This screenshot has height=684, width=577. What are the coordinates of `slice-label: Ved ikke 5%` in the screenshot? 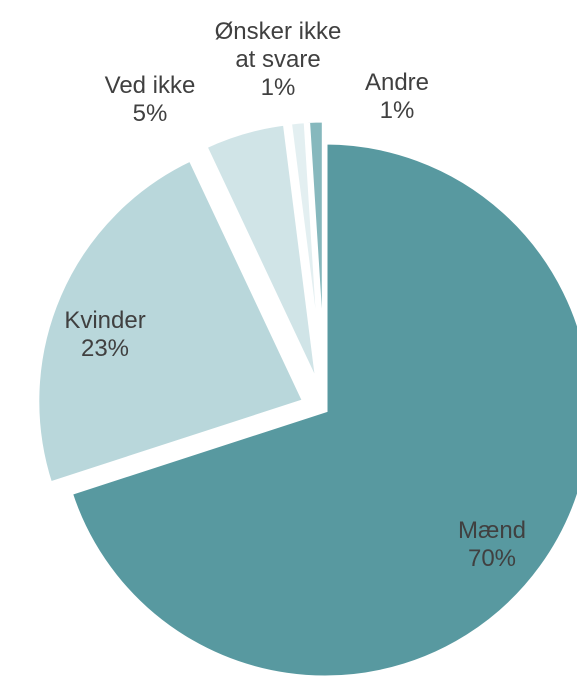 It's located at (150, 100).